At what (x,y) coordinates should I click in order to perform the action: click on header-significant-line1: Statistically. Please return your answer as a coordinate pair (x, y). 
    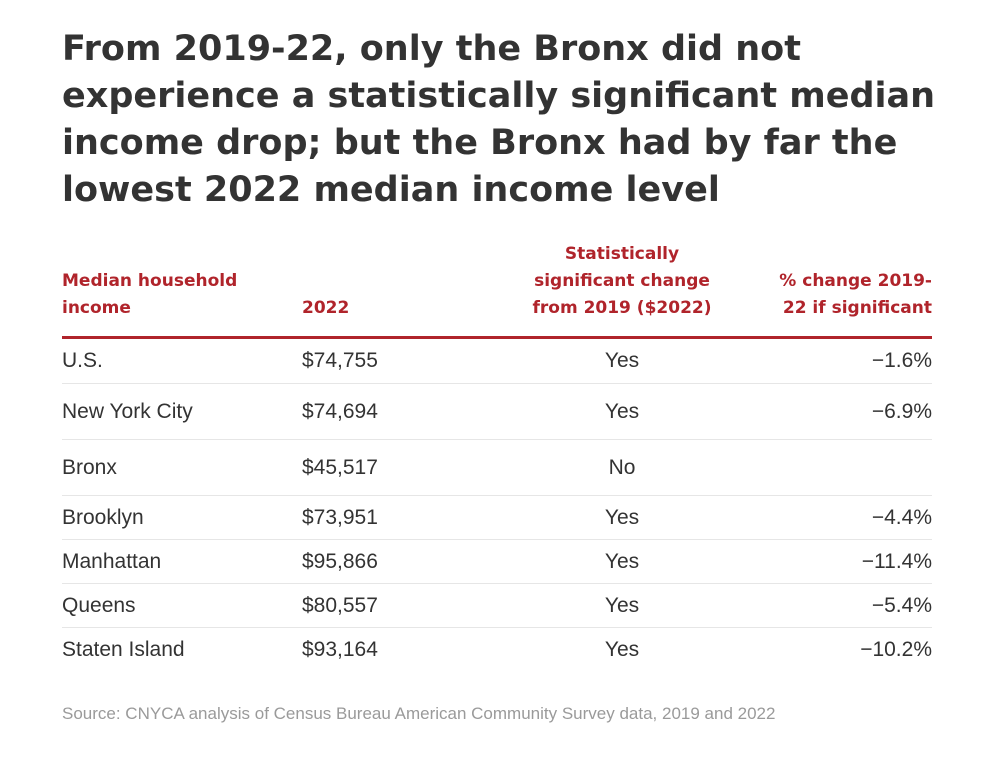
    Looking at the image, I should click on (622, 254).